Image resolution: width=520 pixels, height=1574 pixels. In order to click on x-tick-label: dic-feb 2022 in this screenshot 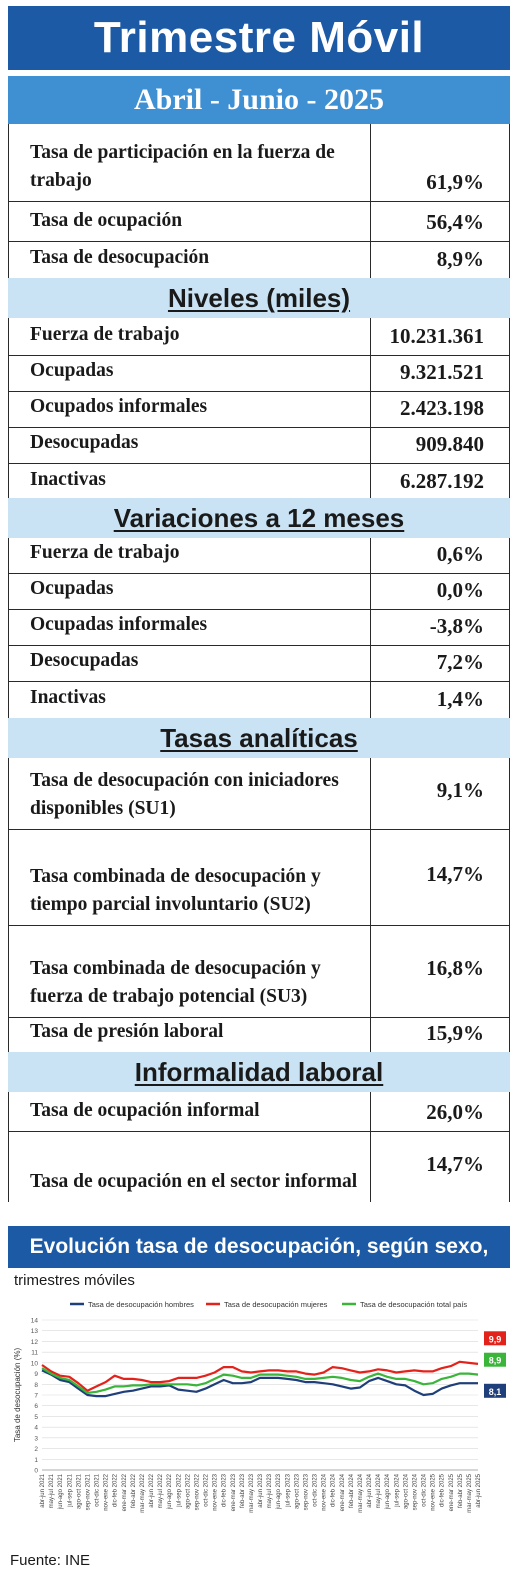, I will do `click(116, 1490)`.